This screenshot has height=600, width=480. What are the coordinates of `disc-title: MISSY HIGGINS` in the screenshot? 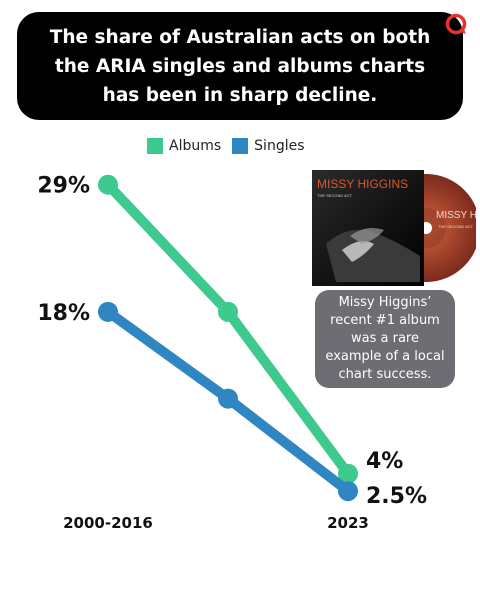 It's located at (456, 215).